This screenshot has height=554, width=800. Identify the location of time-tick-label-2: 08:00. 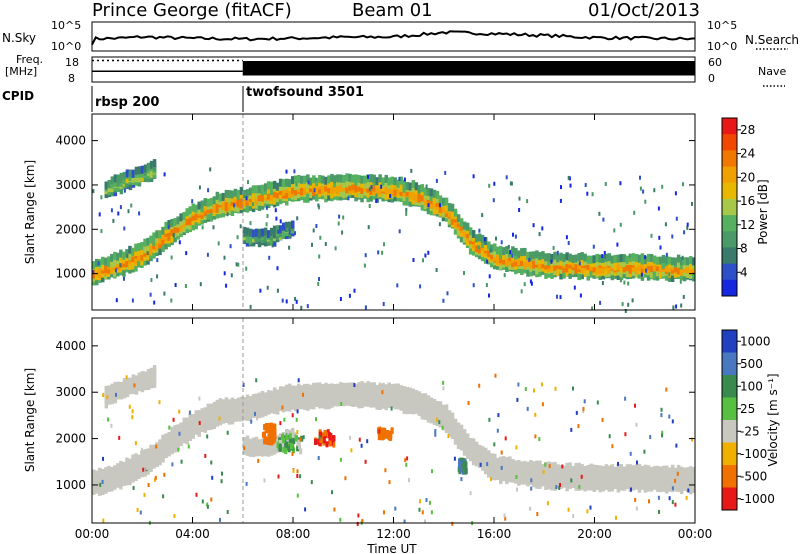
(293, 534).